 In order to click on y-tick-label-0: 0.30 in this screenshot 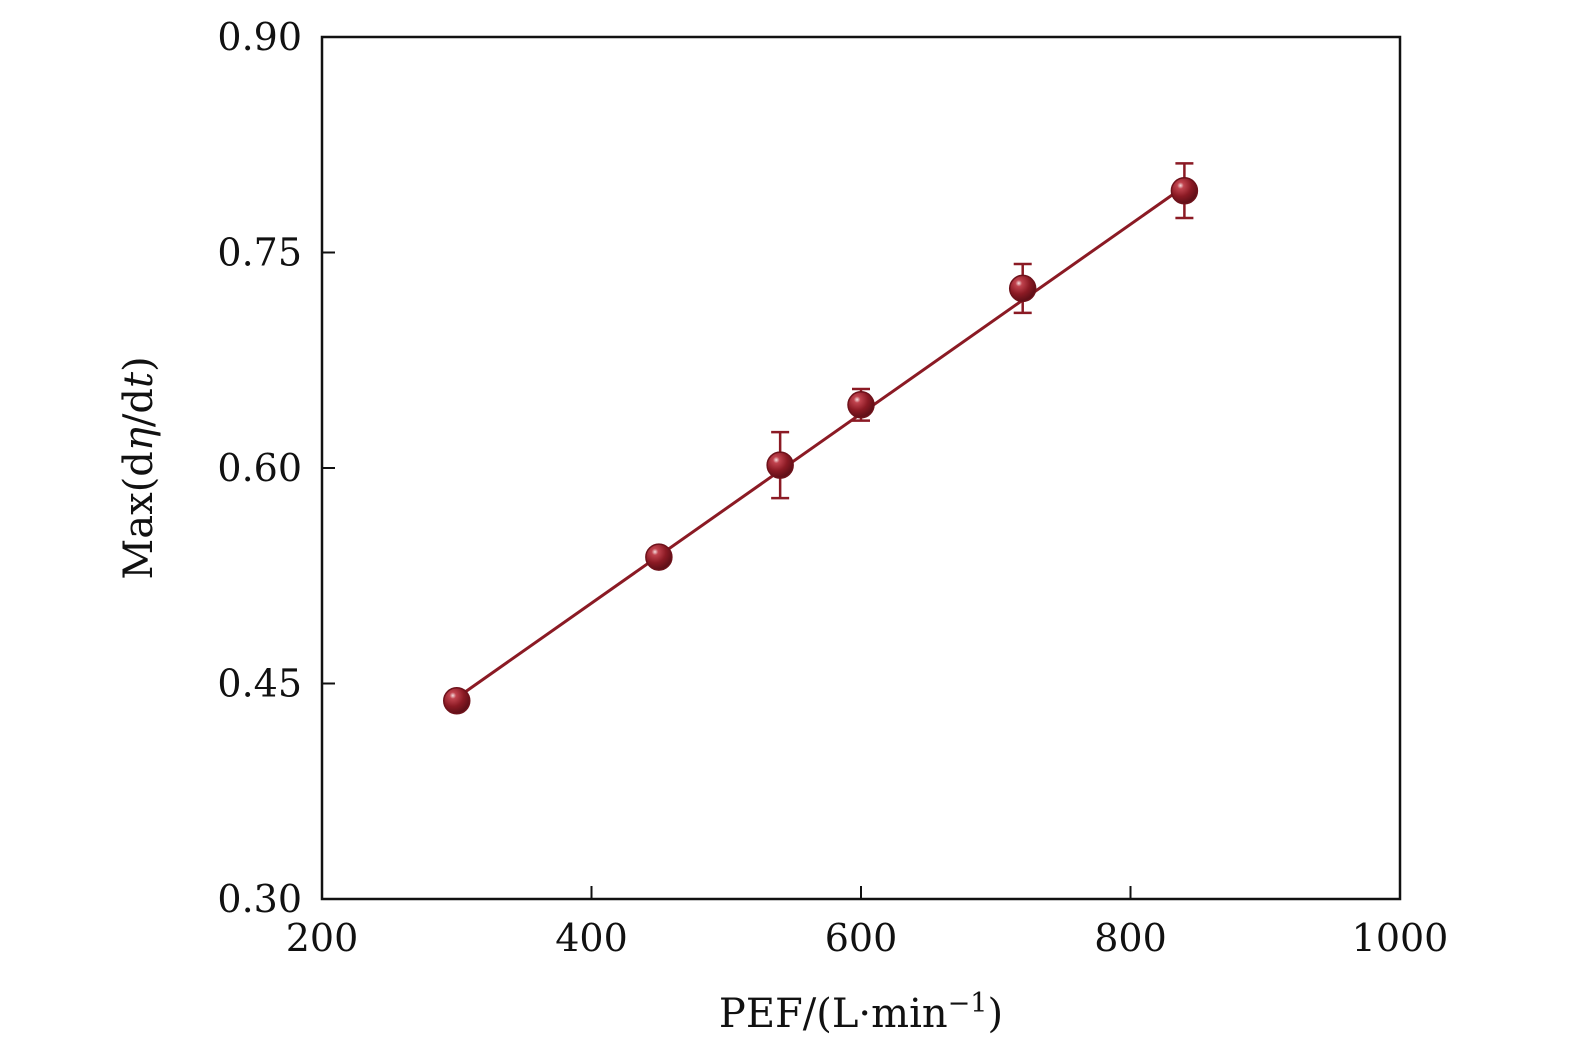, I will do `click(259, 899)`.